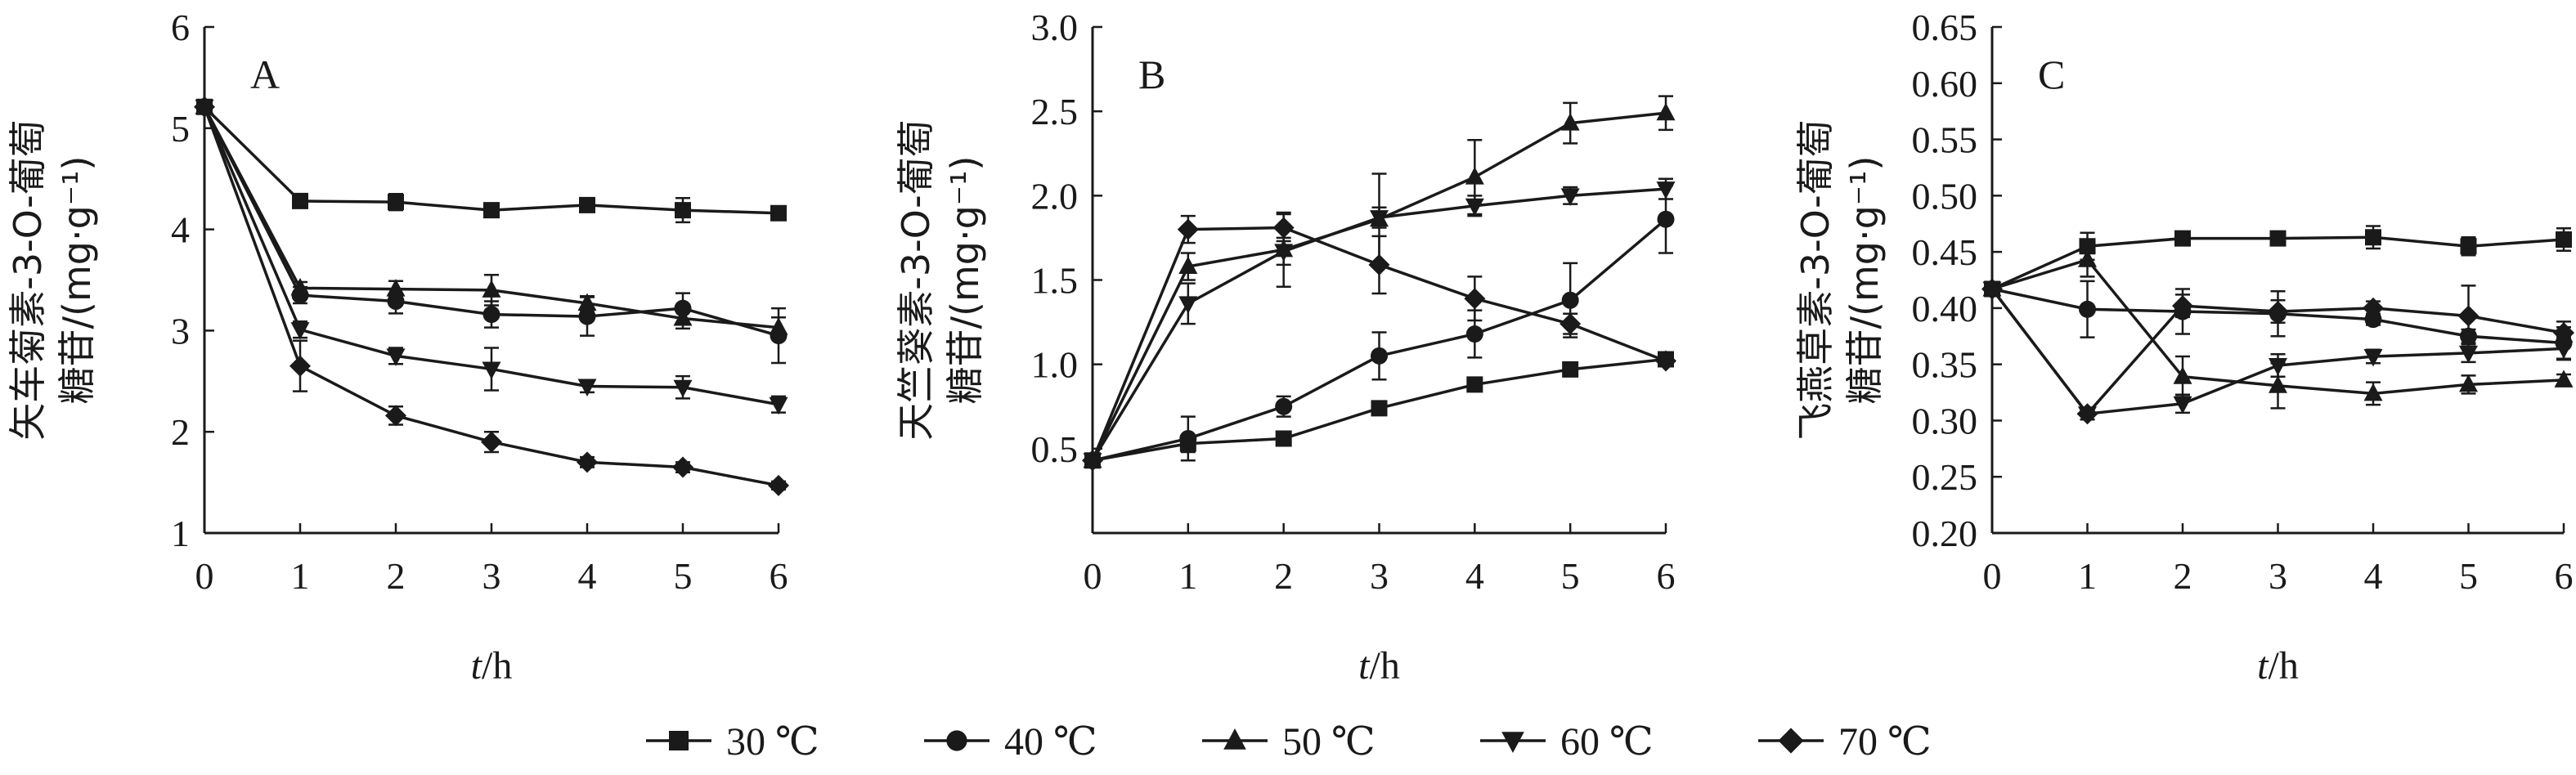  I want to click on series-diamond, so click(2277, 351).